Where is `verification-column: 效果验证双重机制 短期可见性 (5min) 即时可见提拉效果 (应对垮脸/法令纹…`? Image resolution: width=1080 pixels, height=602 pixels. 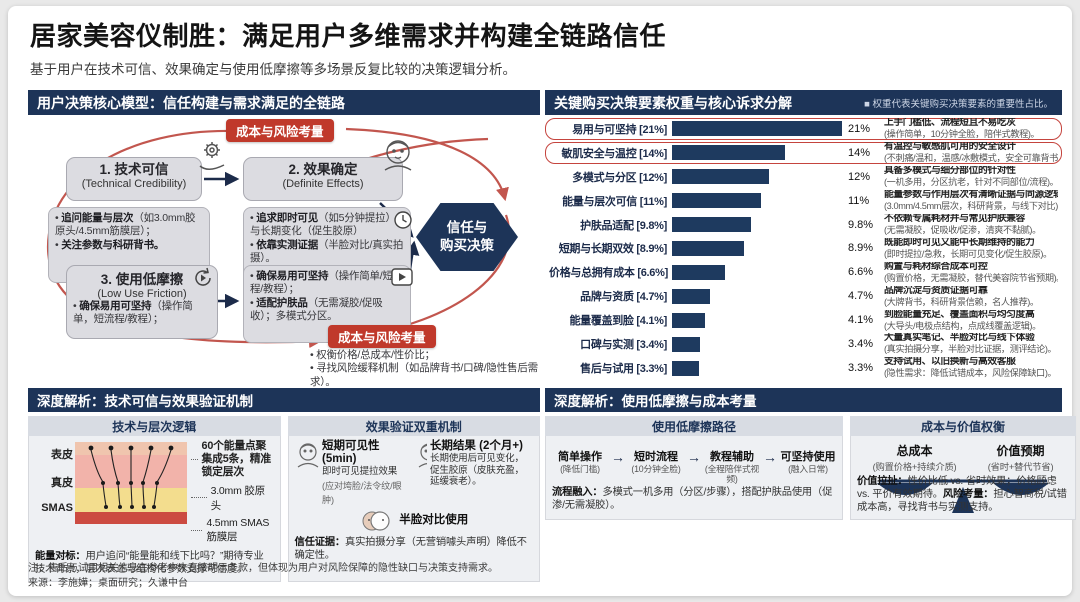 verification-column: 效果验证双重机制 短期可见性 (5min) 即时可见提拉效果 (应对垮脸/法令纹… is located at coordinates (413, 499).